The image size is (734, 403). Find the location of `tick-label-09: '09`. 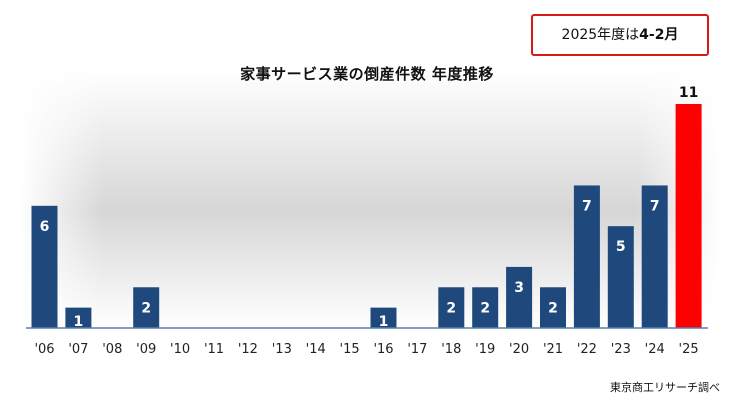

tick-label-09: '09 is located at coordinates (146, 349).